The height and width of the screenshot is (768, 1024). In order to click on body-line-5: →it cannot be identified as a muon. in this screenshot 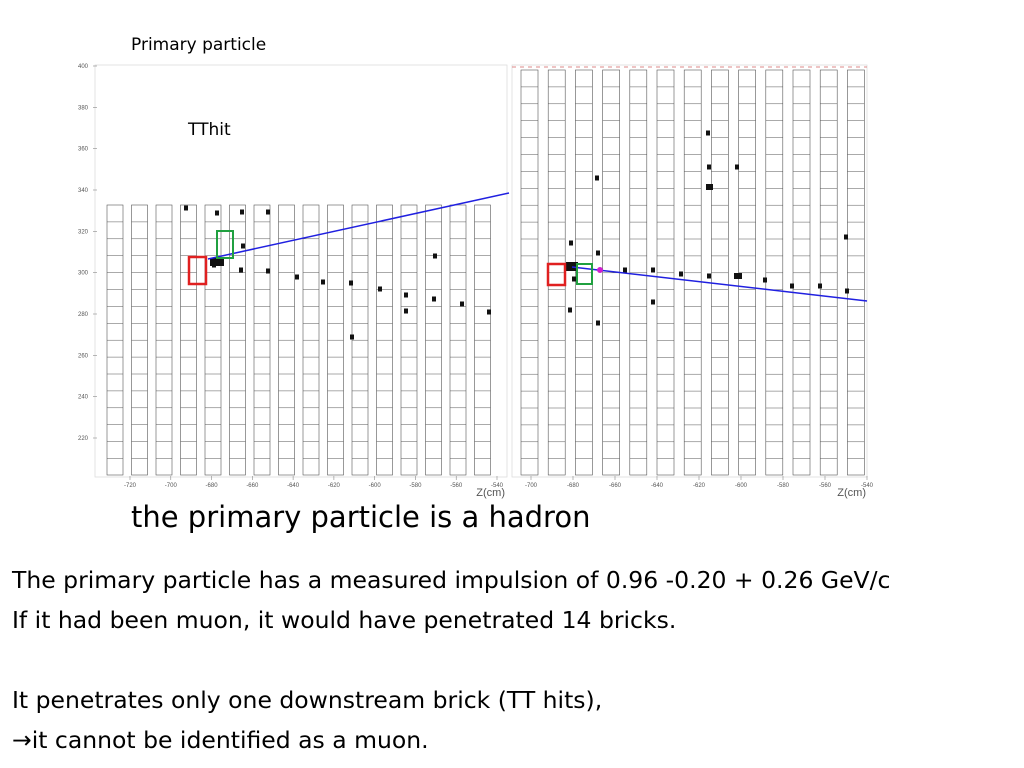, I will do `click(451, 740)`.